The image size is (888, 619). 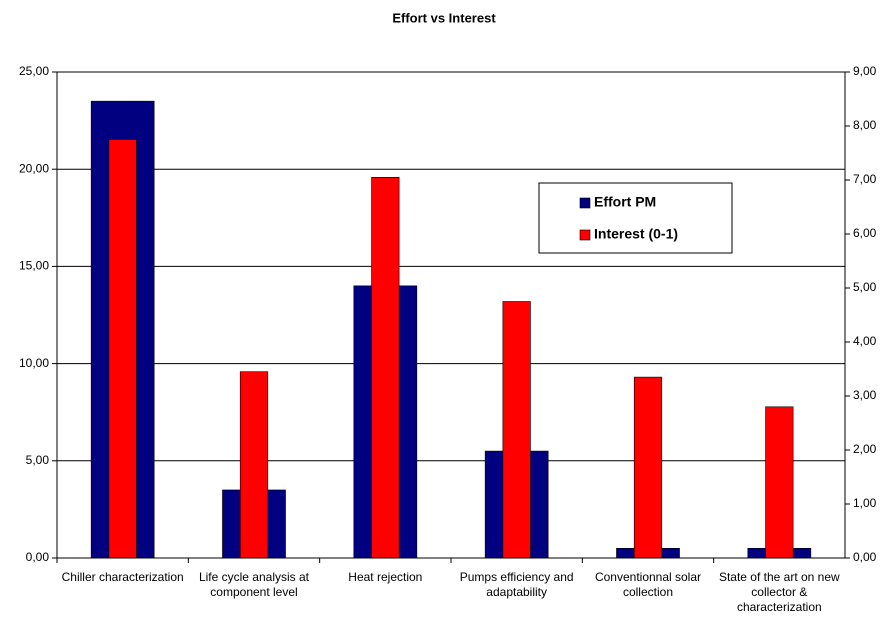 I want to click on y2-tick-label: 0,00, so click(x=865, y=557).